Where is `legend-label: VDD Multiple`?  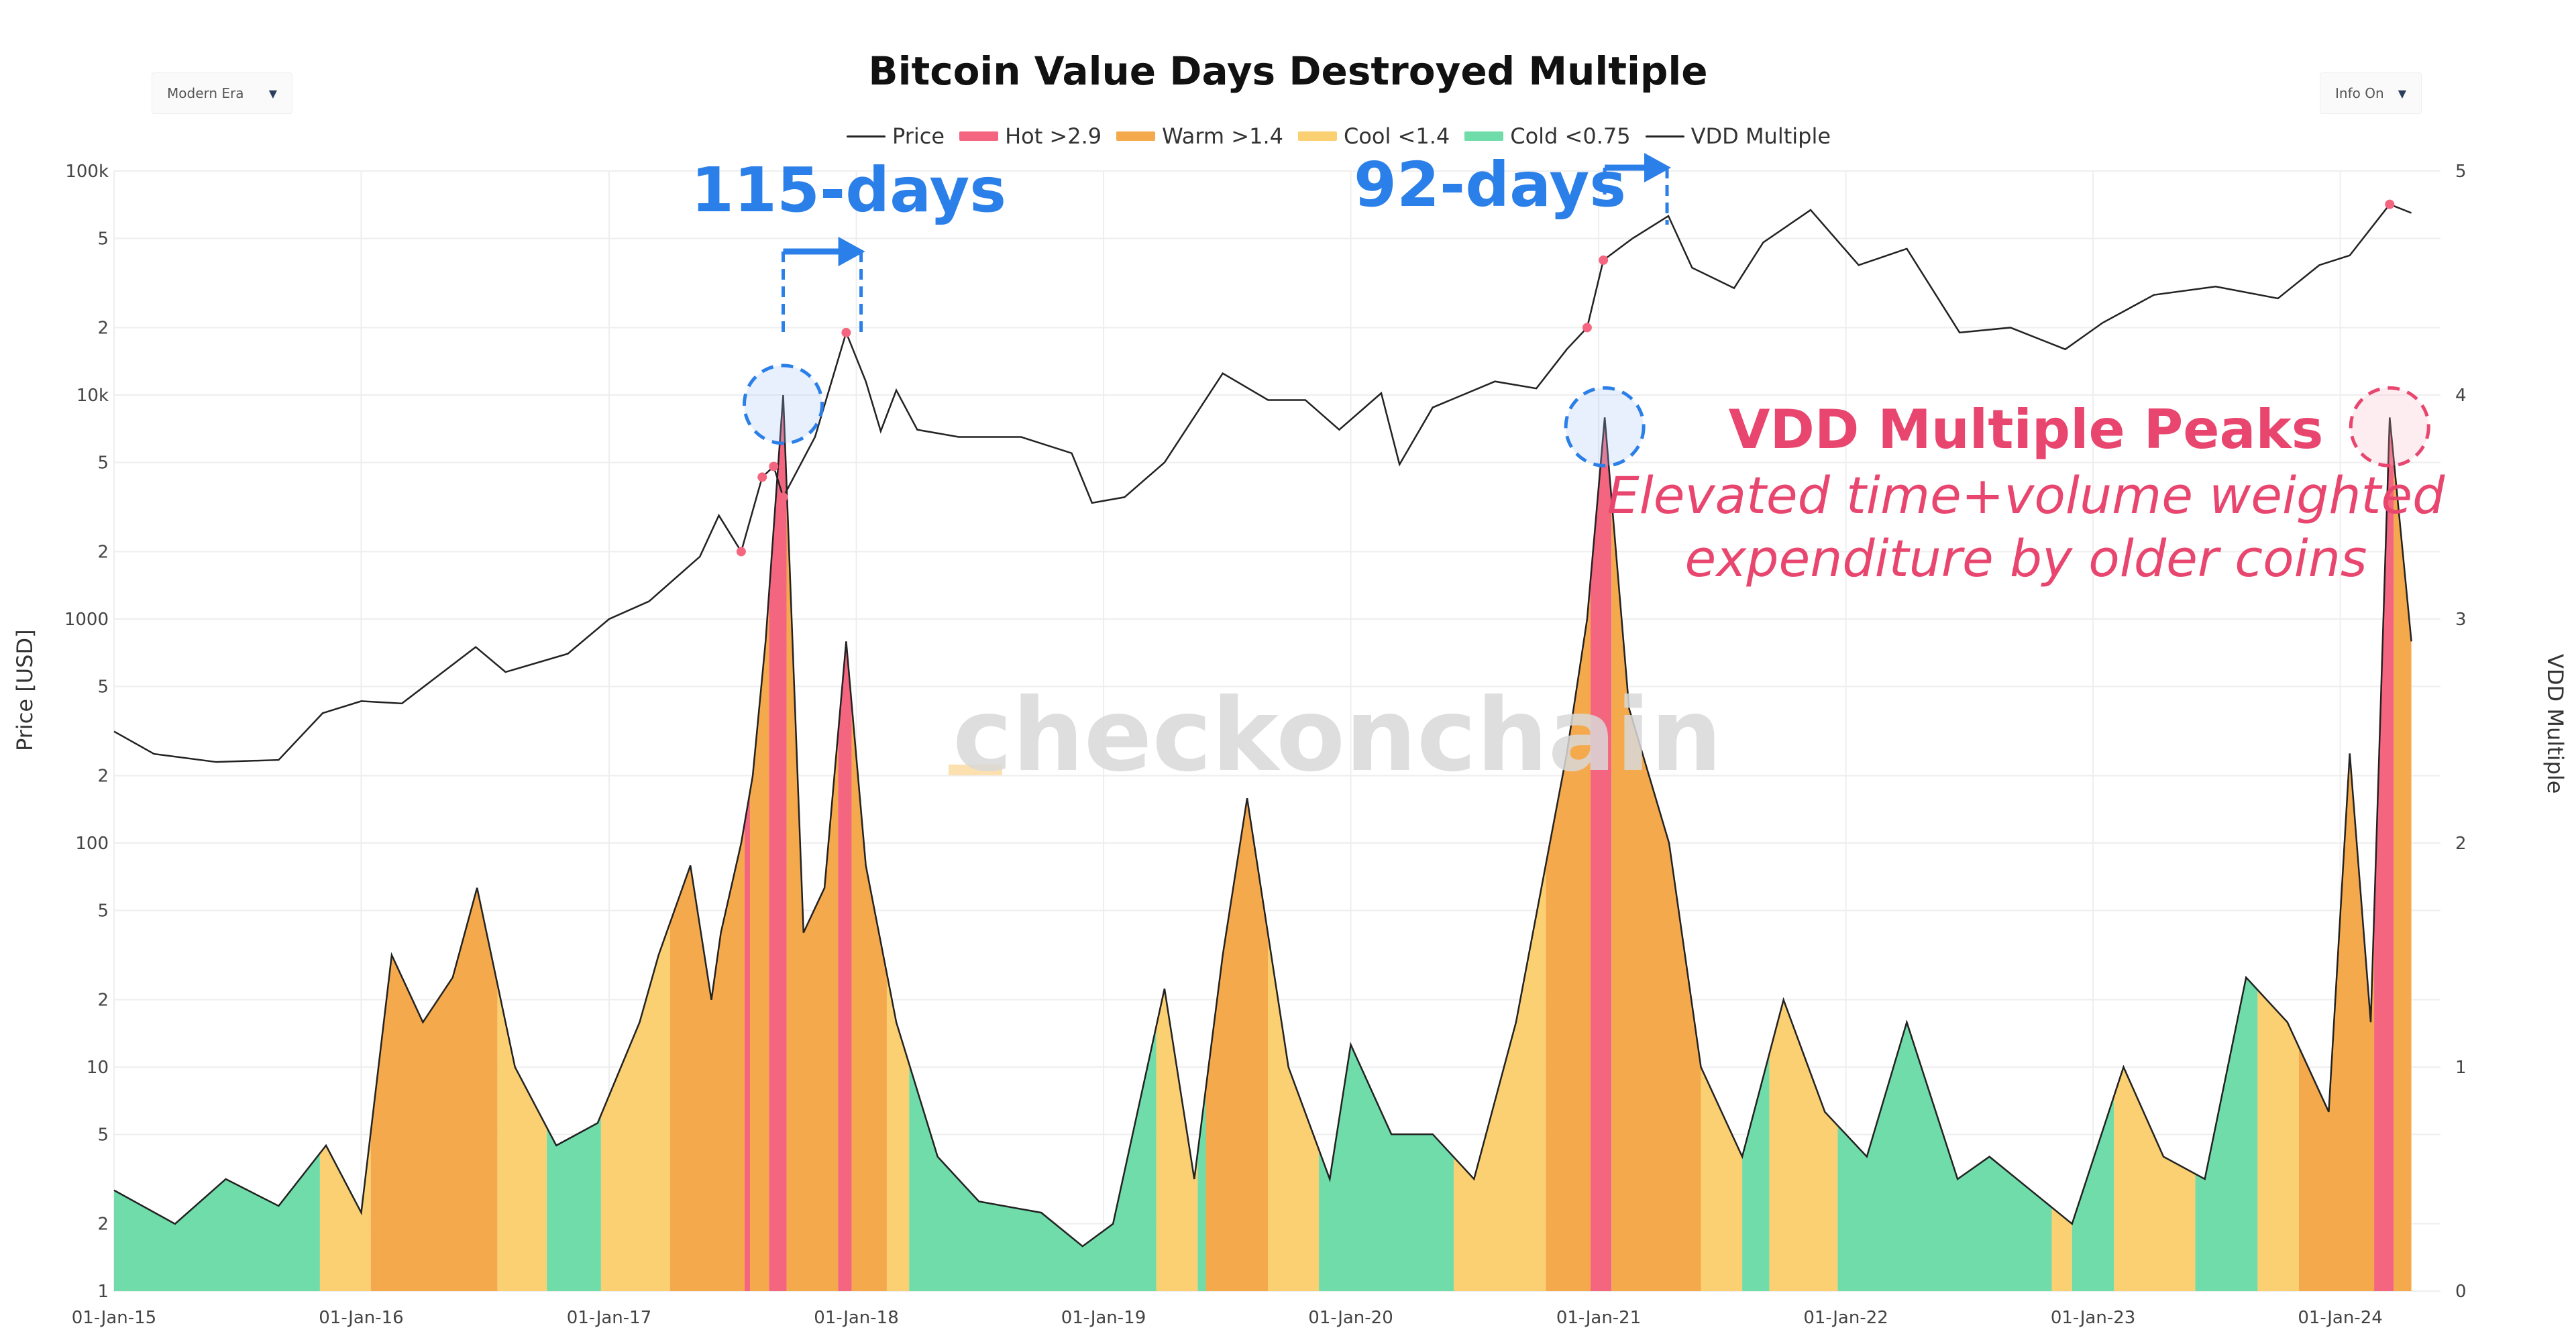 legend-label: VDD Multiple is located at coordinates (1760, 136).